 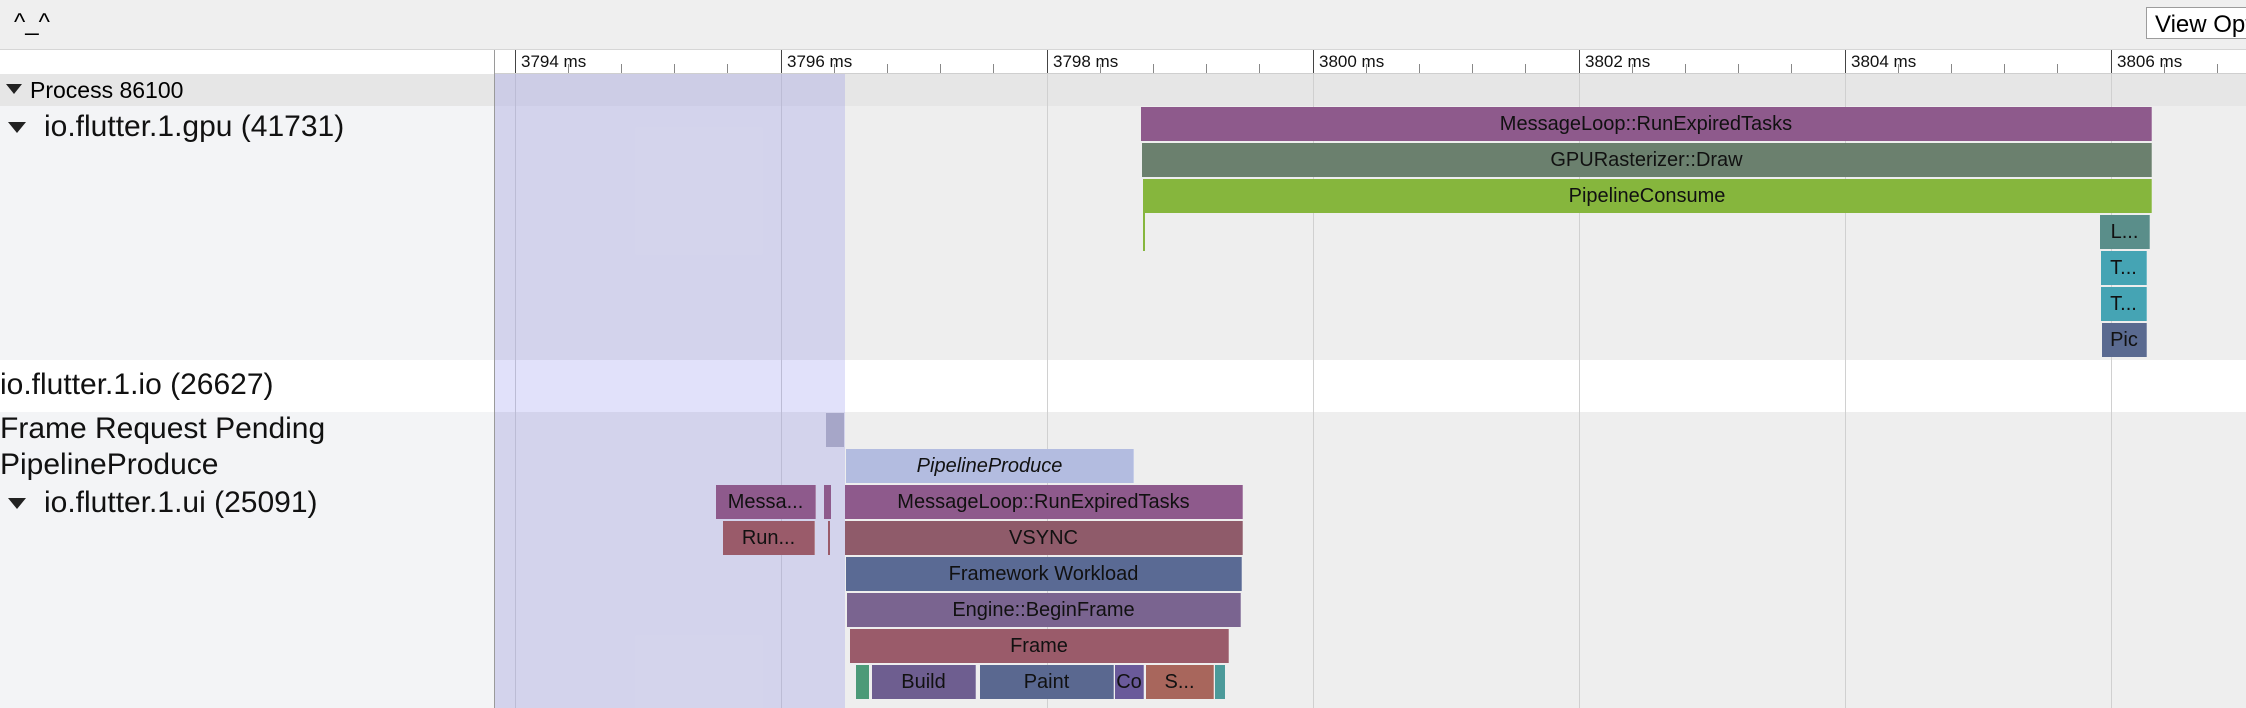 I want to click on gpu-track-label: io.flutter.1.gpu (41731), so click(x=194, y=126).